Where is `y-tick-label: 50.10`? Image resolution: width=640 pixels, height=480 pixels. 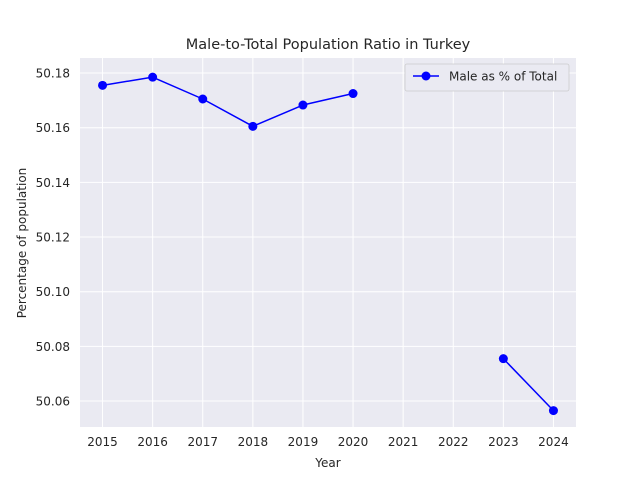 y-tick-label: 50.10 is located at coordinates (53, 292).